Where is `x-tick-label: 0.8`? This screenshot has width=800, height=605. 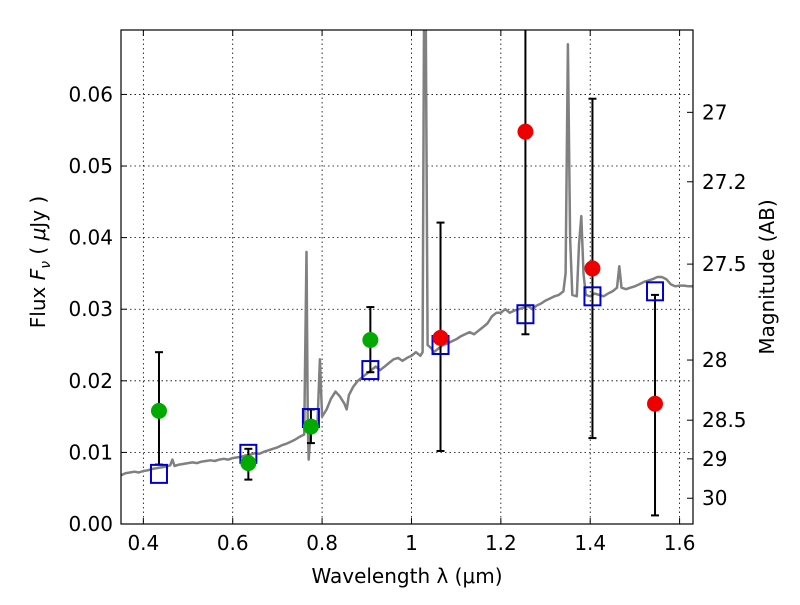
x-tick-label: 0.8 is located at coordinates (322, 543).